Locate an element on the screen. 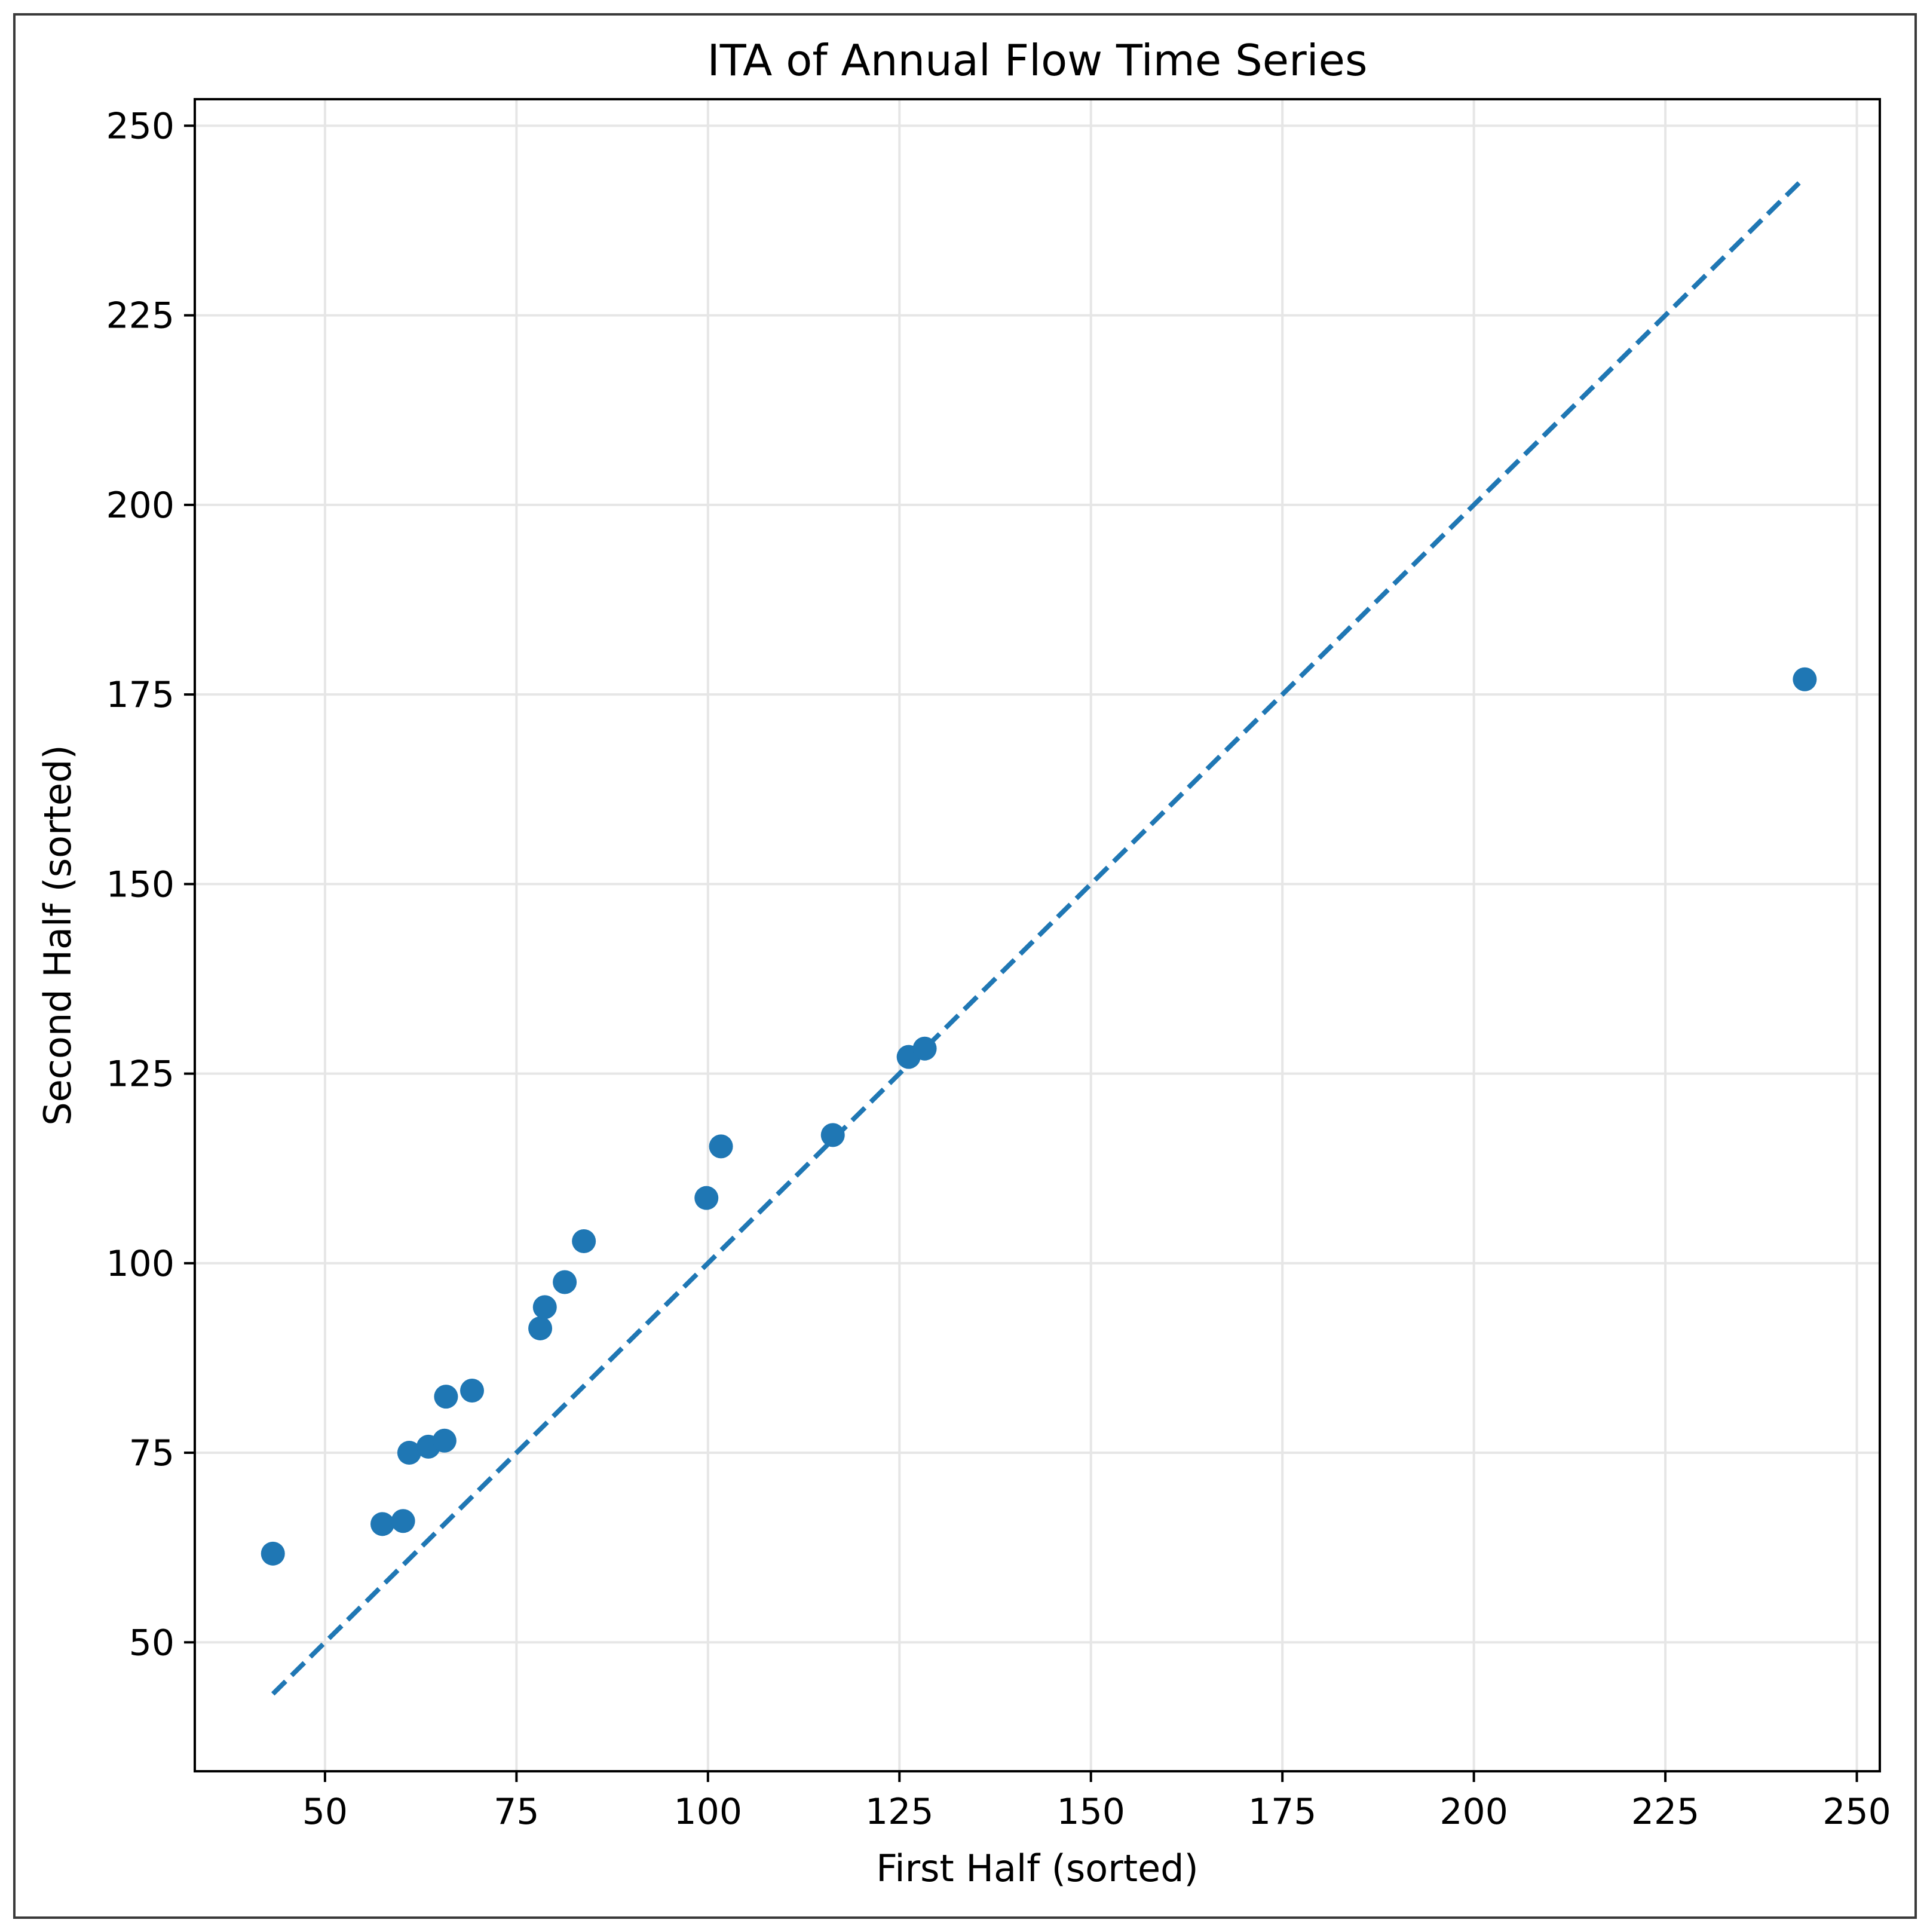  y-axis-ticks: 50 75 100 125 150 175 200 225 250 is located at coordinates (150, 884).